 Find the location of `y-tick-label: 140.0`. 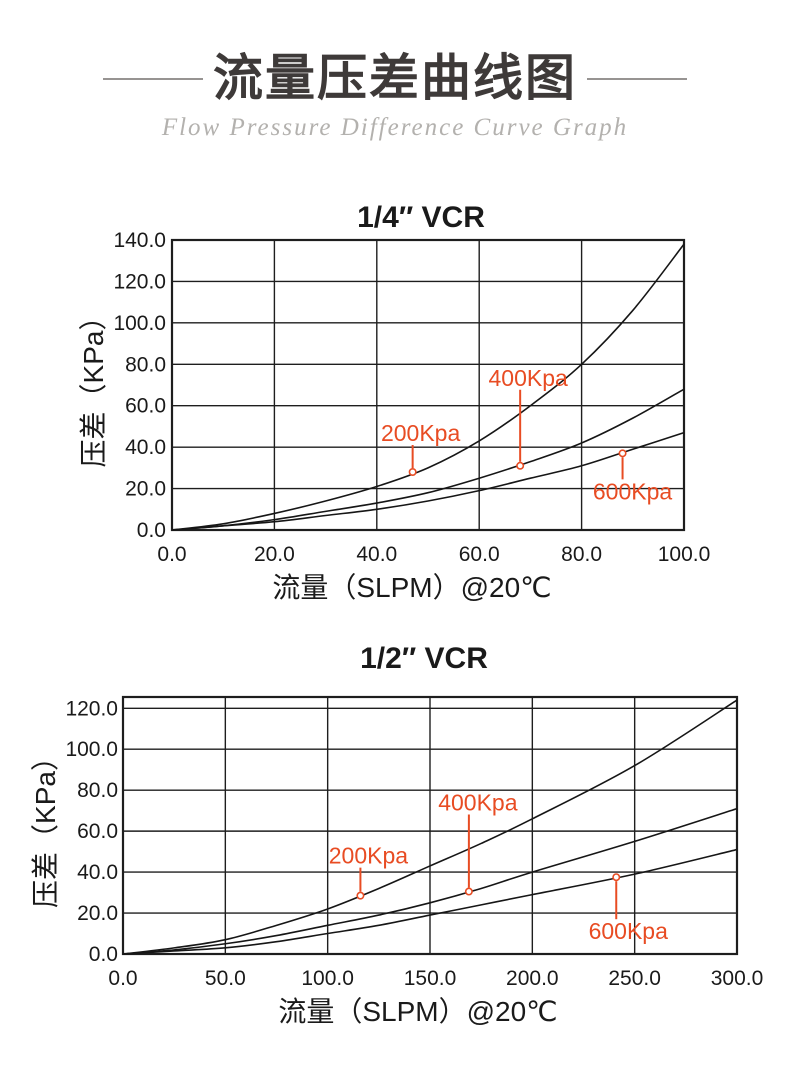

y-tick-label: 140.0 is located at coordinates (139, 240).